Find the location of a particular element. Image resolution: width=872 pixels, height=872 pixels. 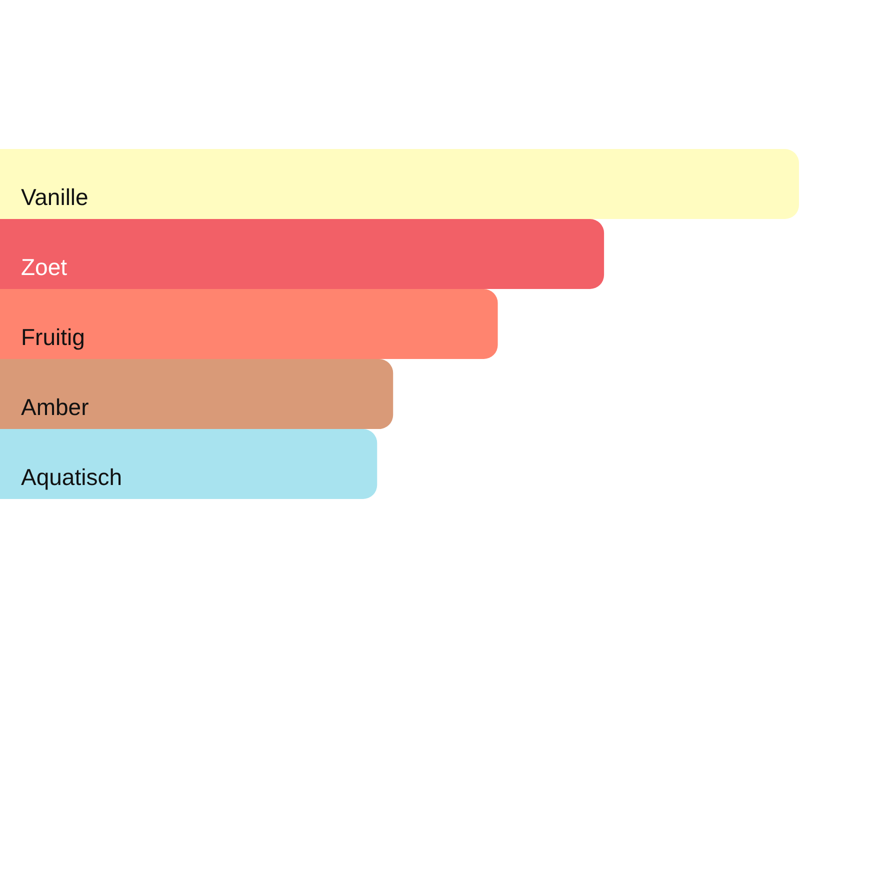

y-tick-label: Fruitig is located at coordinates (53, 337).